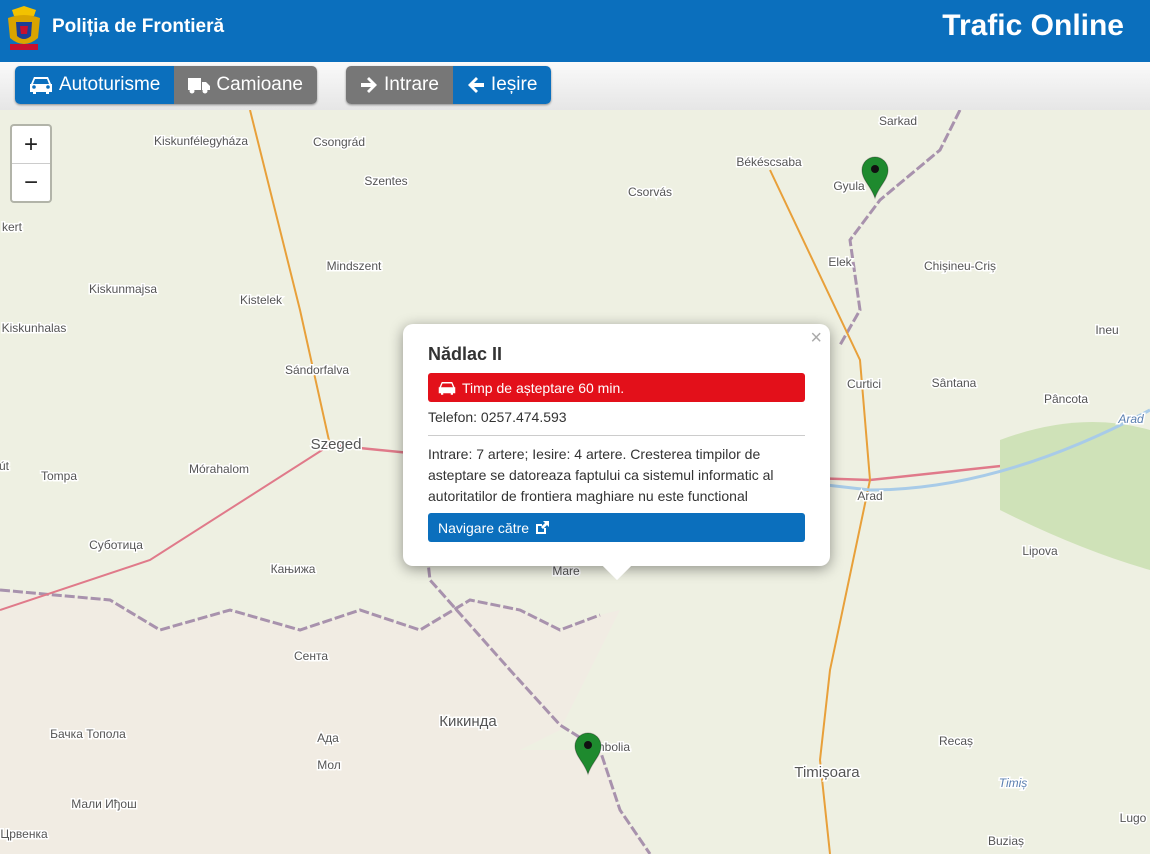  Describe the element at coordinates (88, 734) in the screenshot. I see `place-label: Бачка Топола` at that location.